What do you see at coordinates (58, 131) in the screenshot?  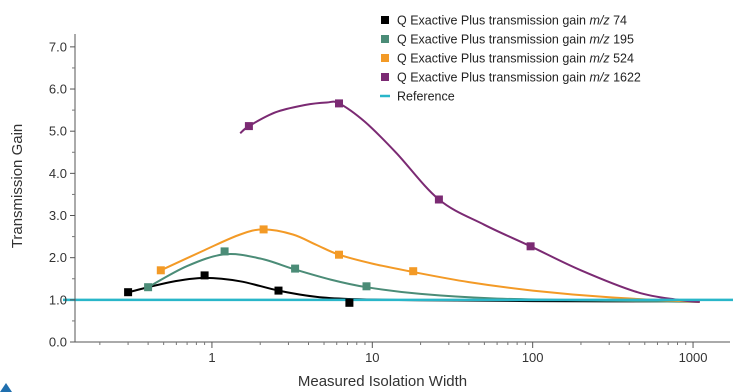 I see `y-tick-label-5: 5.0` at bounding box center [58, 131].